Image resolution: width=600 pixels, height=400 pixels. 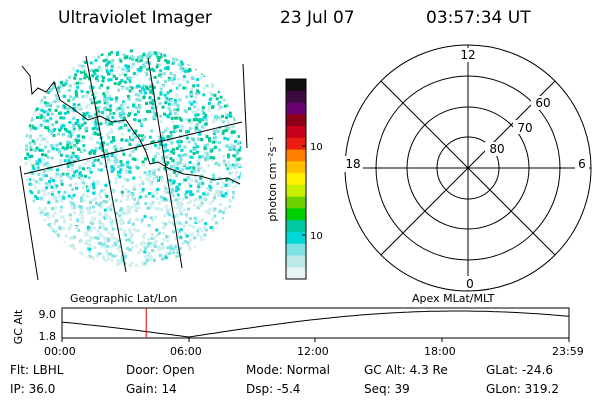 I want to click on color-scale-tick-10: 10, so click(x=316, y=236).